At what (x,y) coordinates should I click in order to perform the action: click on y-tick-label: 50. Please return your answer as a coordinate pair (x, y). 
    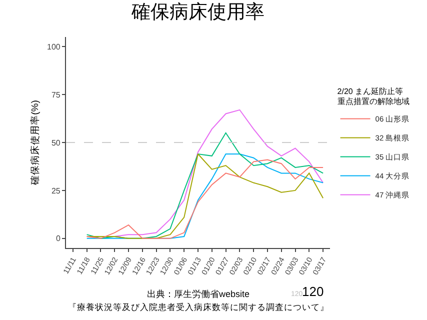
    Looking at the image, I should click on (56, 143).